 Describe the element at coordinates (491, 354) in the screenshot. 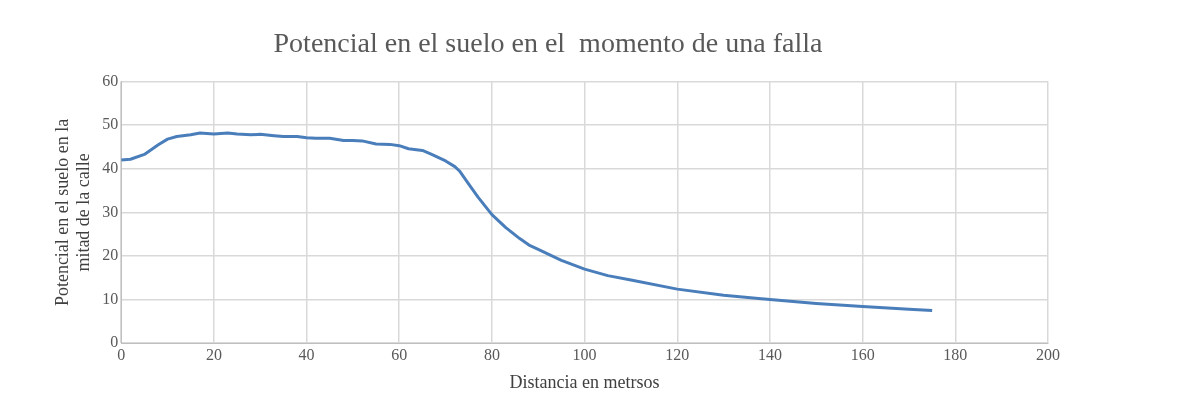

I see `x-tick-label: 80` at that location.